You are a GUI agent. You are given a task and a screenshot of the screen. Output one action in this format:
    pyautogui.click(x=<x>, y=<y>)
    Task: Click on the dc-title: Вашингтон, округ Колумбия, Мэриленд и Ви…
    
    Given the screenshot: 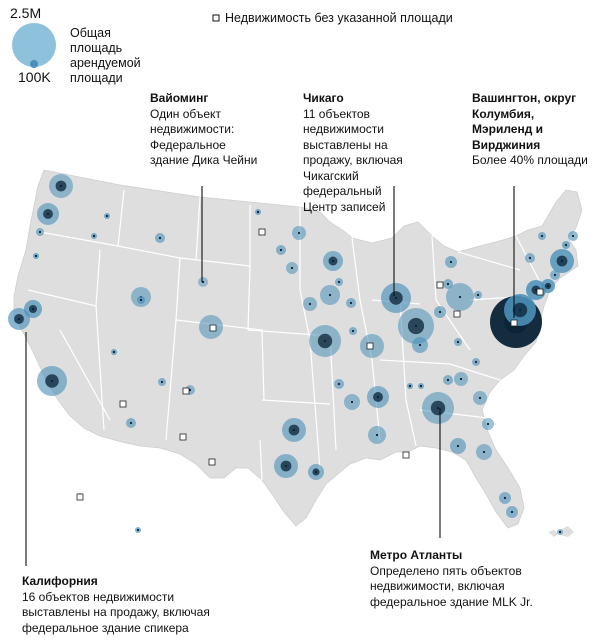 What is the action you would take?
    pyautogui.click(x=524, y=121)
    